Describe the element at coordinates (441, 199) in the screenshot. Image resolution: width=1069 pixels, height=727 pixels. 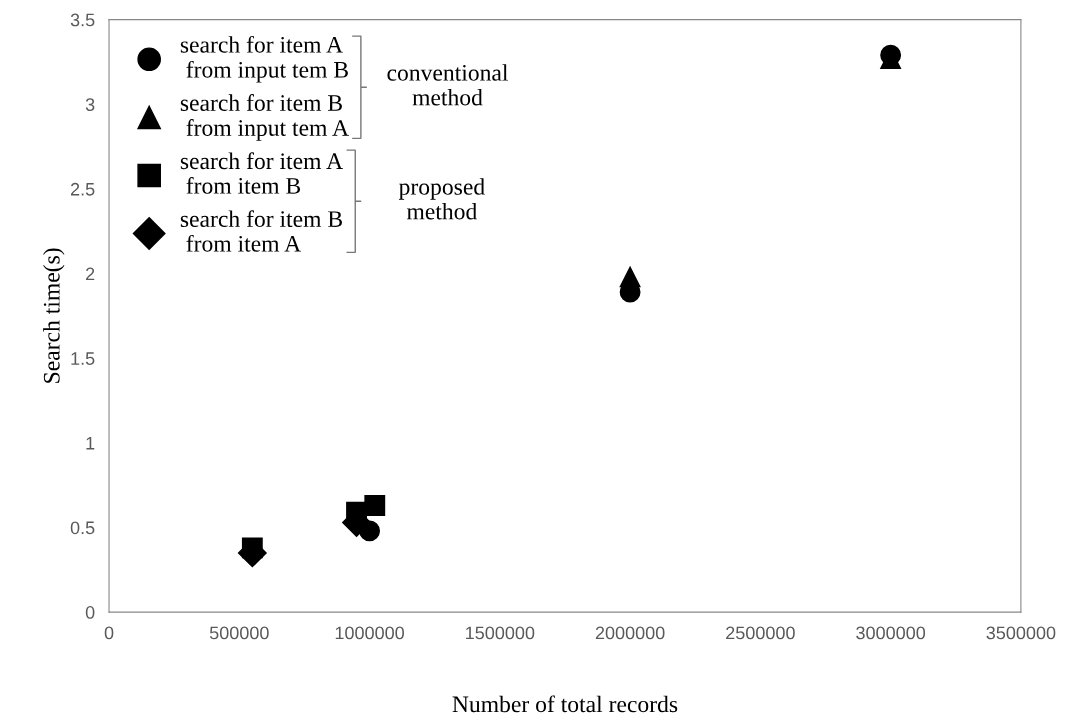
I see `annotation: proposed method` at that location.